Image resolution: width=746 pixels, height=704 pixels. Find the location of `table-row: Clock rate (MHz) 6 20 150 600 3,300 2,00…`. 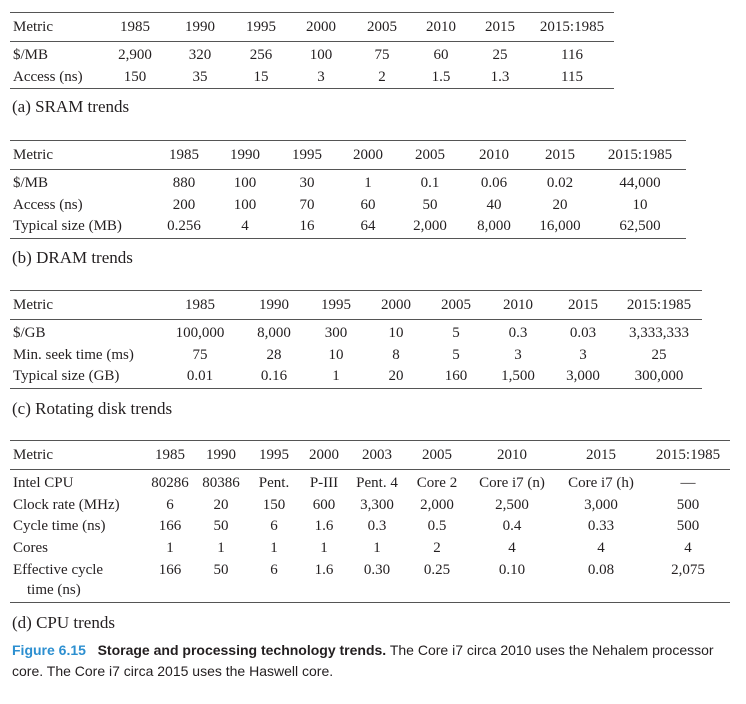

table-row: Clock rate (MHz) 6 20 150 600 3,300 2,00… is located at coordinates (370, 506).